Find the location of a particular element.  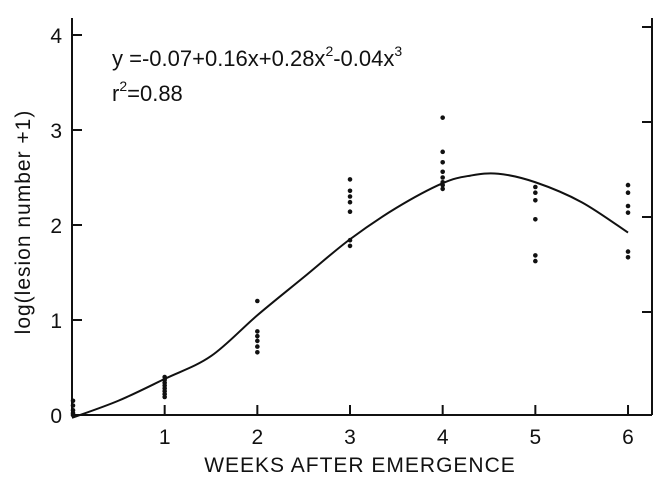

equation-exp2: 3 is located at coordinates (398, 51).